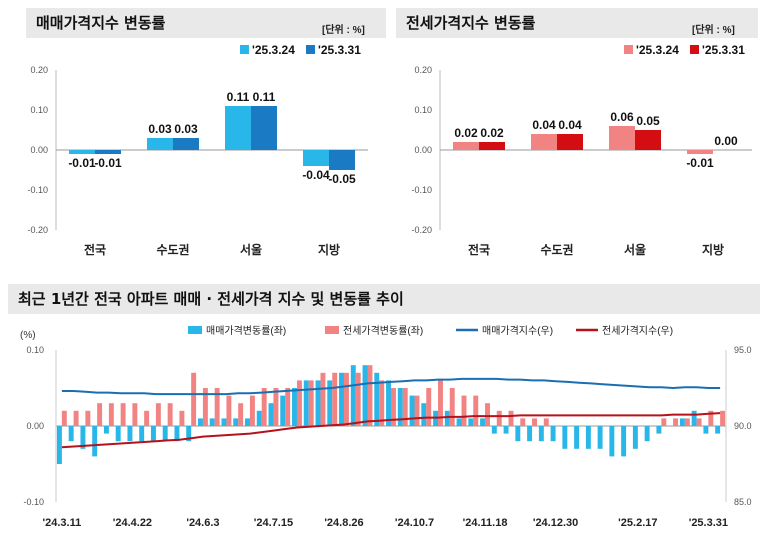  I want to click on bar-data-label: 0.05, so click(648, 121).